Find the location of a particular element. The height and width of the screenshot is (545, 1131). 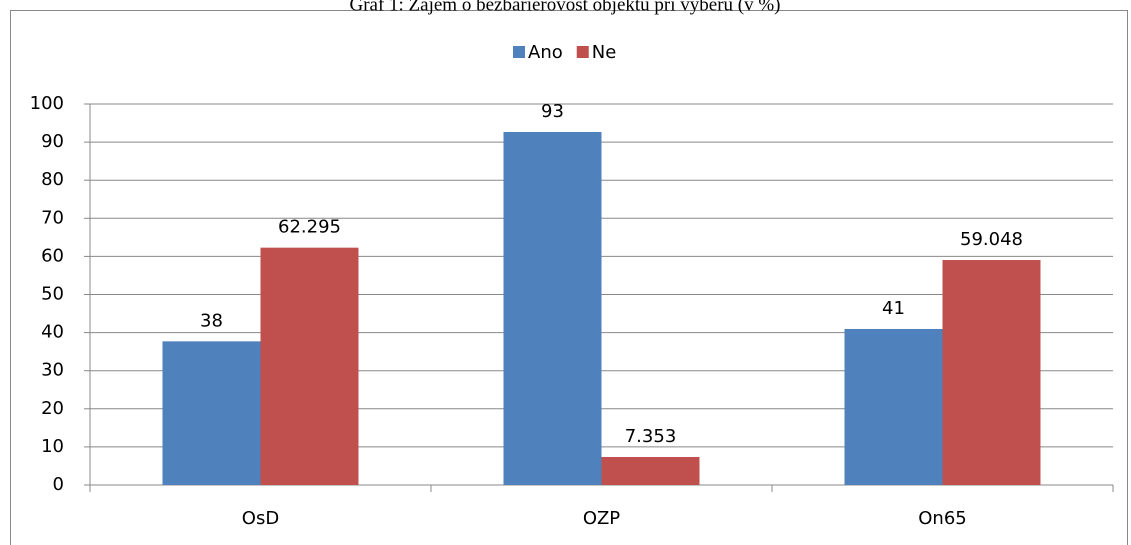

data-label: 41 is located at coordinates (893, 308).